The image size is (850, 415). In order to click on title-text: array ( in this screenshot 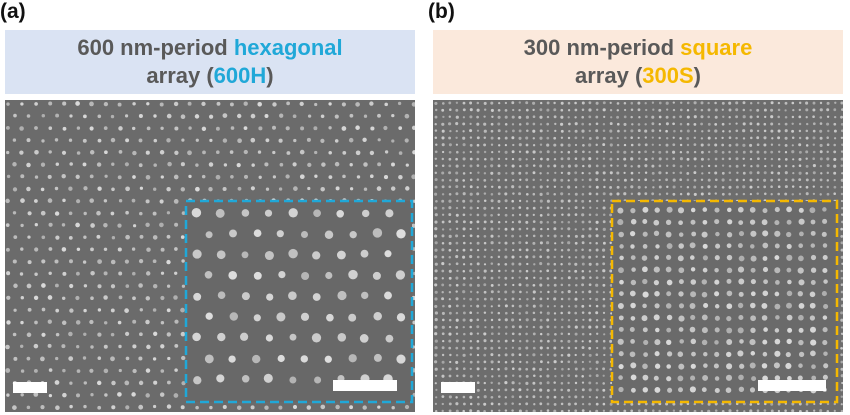, I will do `click(609, 75)`.